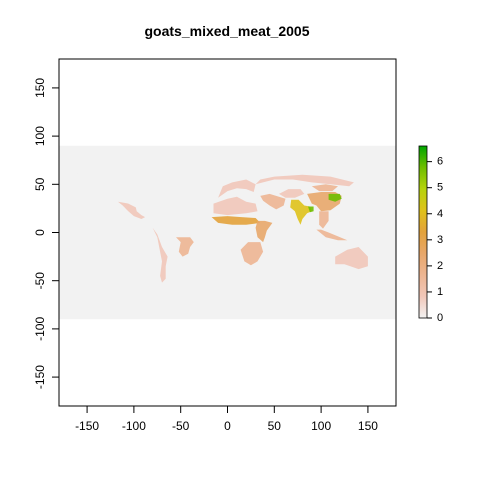 The image size is (480, 480). What do you see at coordinates (227, 31) in the screenshot?
I see `chart-title: goats_mixed_meat_2005` at bounding box center [227, 31].